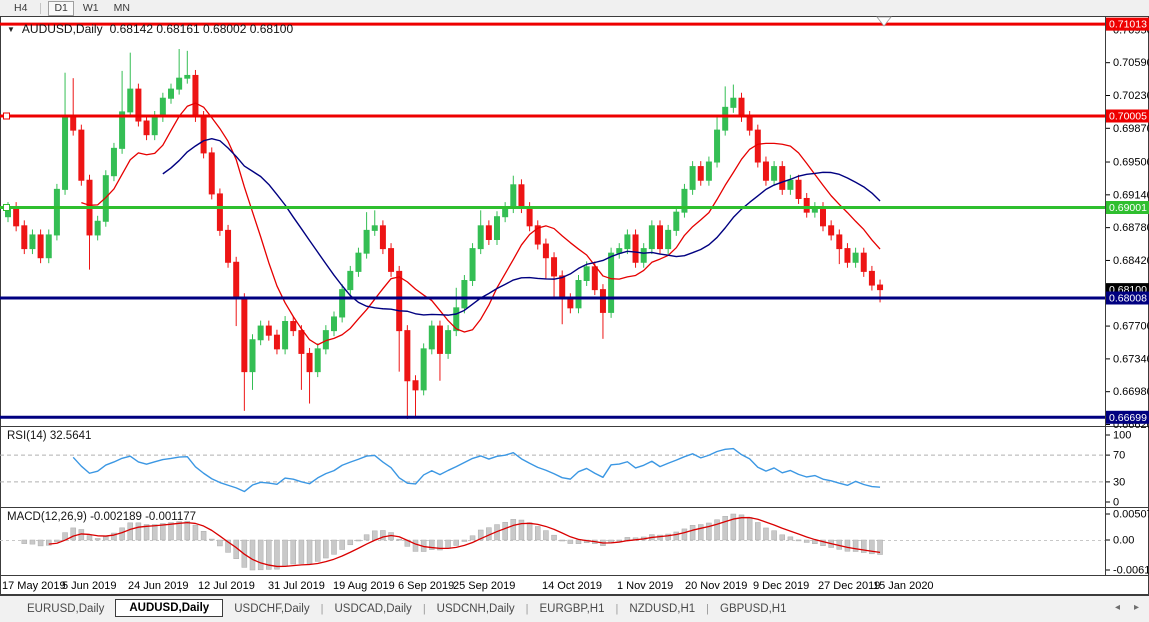  I want to click on tab-eurgbp-h1: EURGBP,H1, so click(572, 609).